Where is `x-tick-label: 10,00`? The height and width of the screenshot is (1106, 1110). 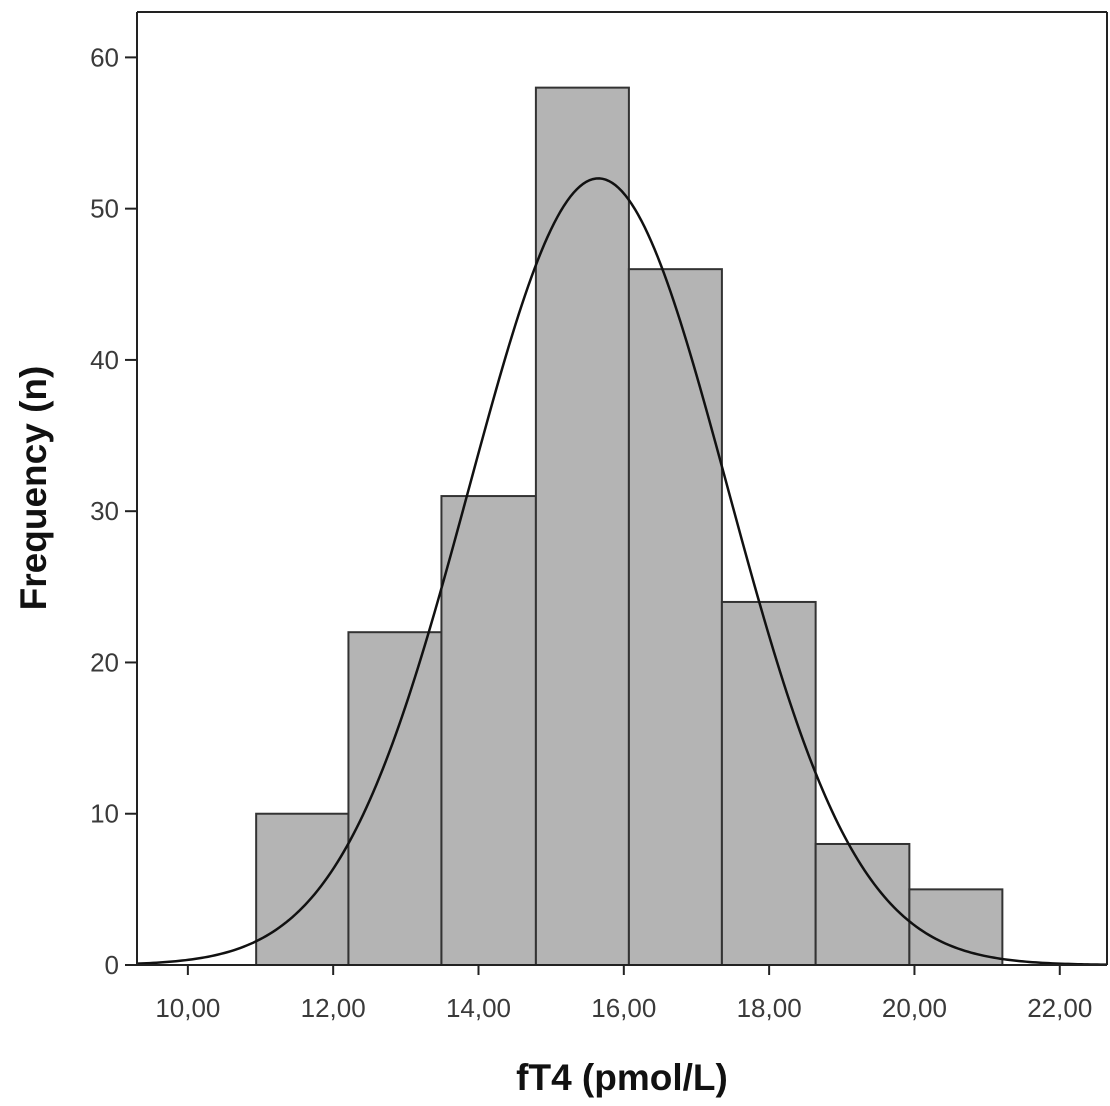 x-tick-label: 10,00 is located at coordinates (187, 1008).